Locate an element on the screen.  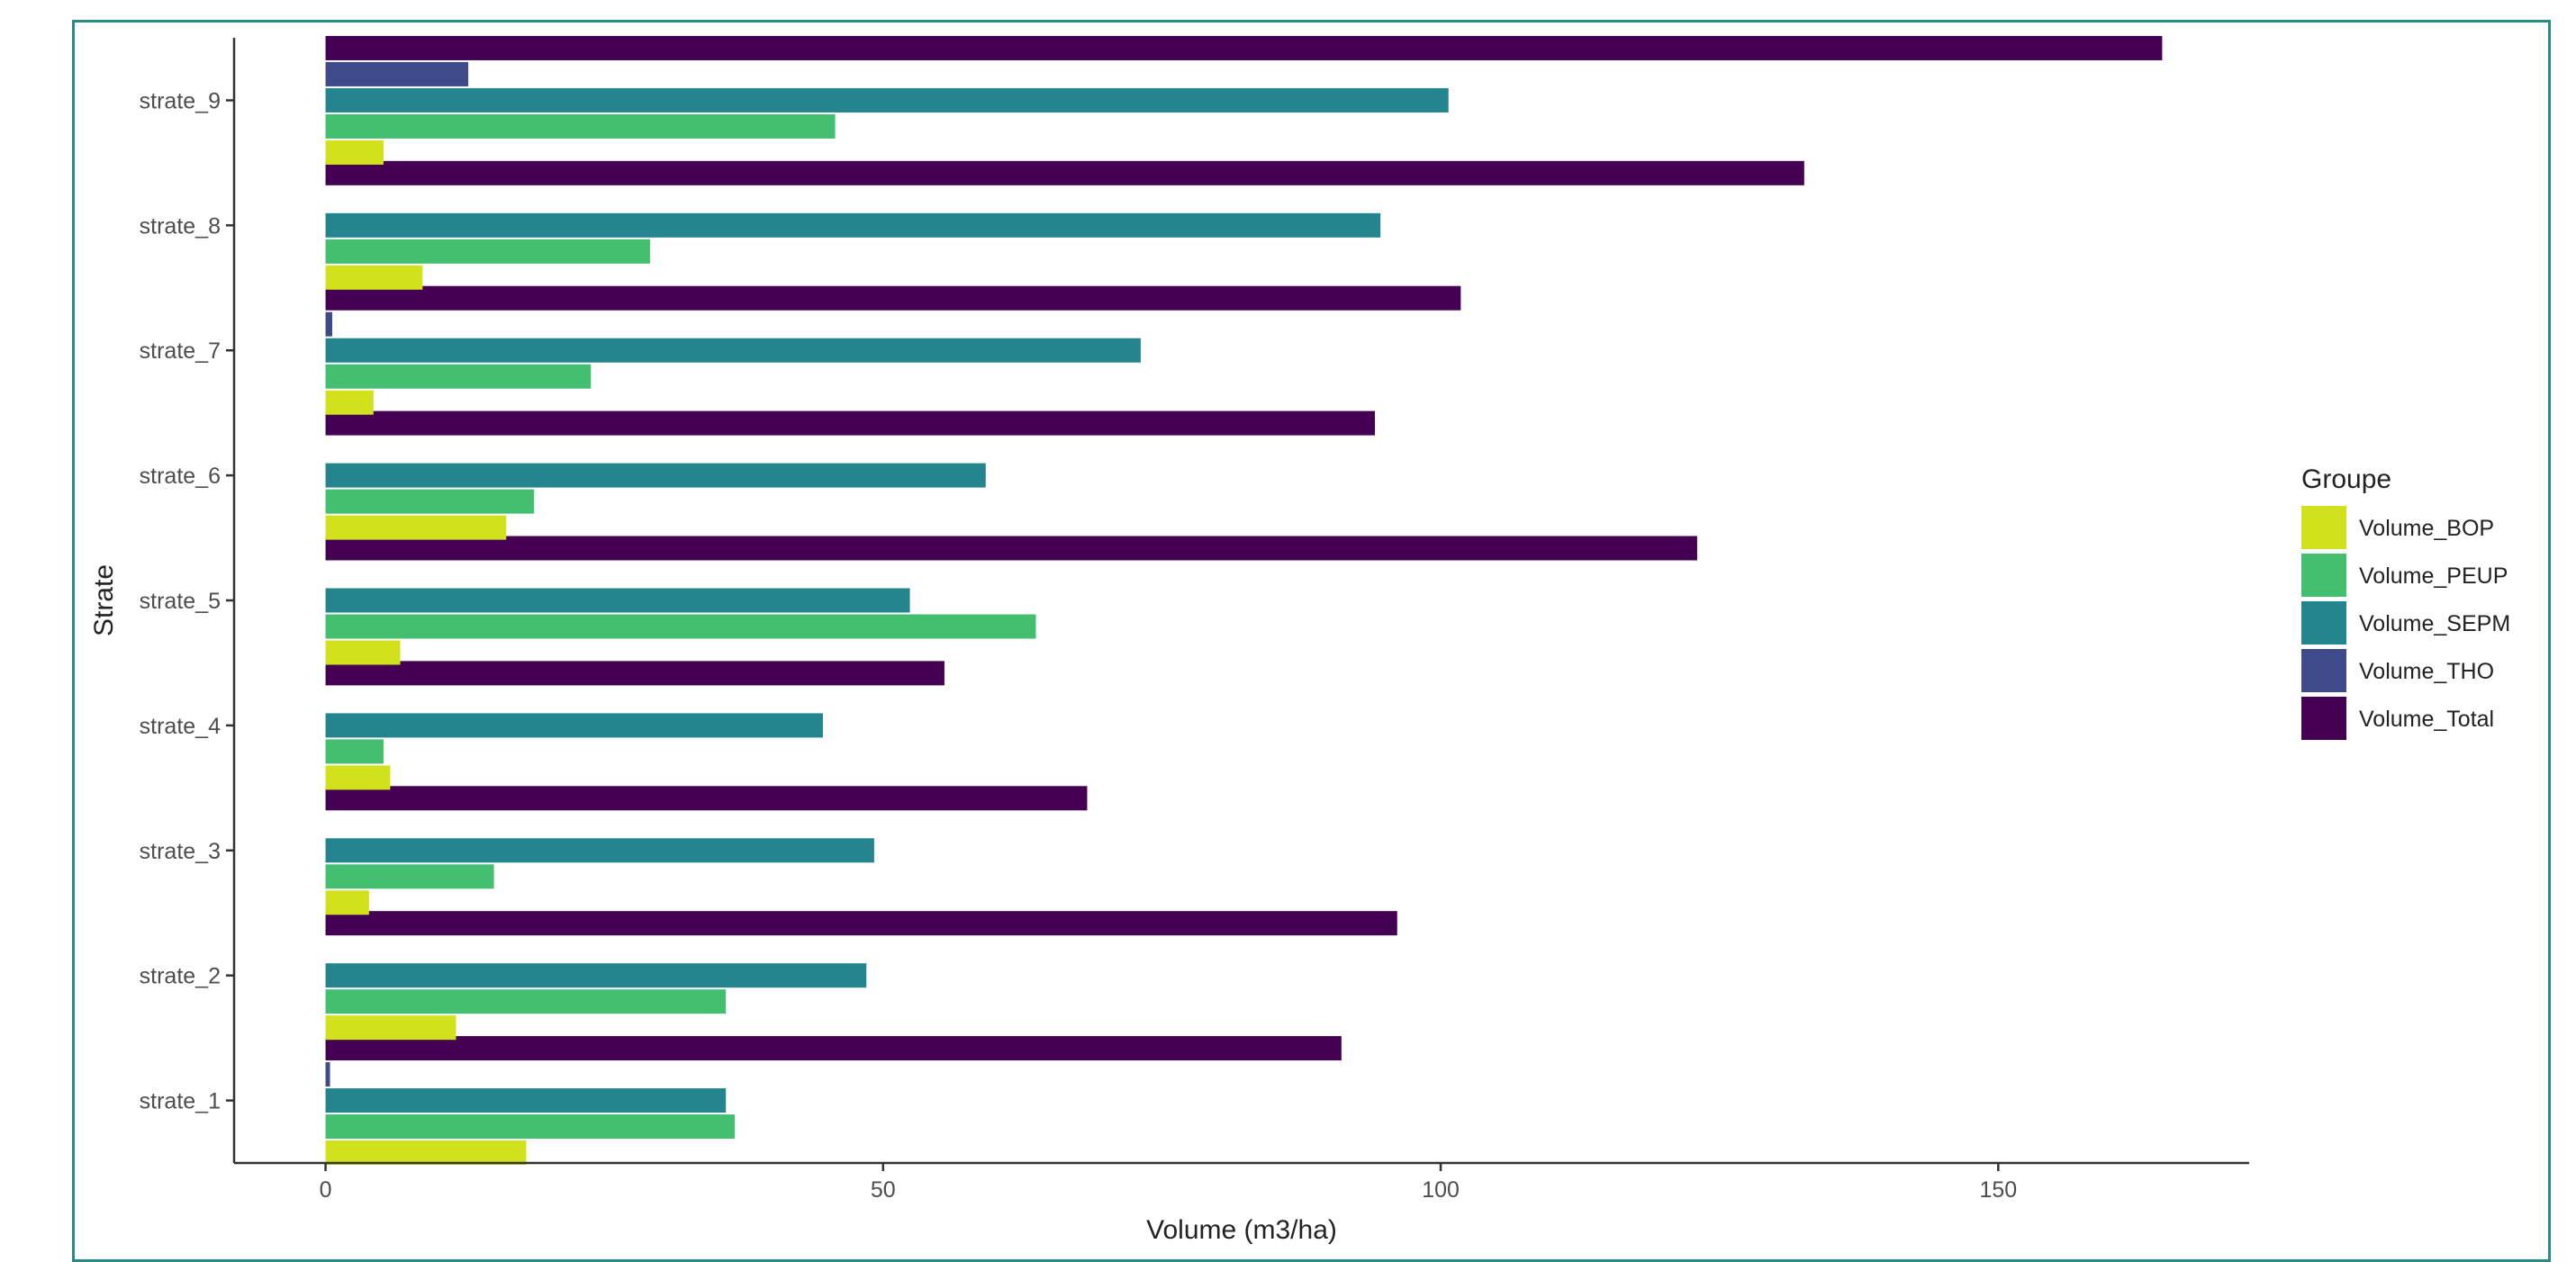
bar-strate_7-volume_tho is located at coordinates (328, 324).